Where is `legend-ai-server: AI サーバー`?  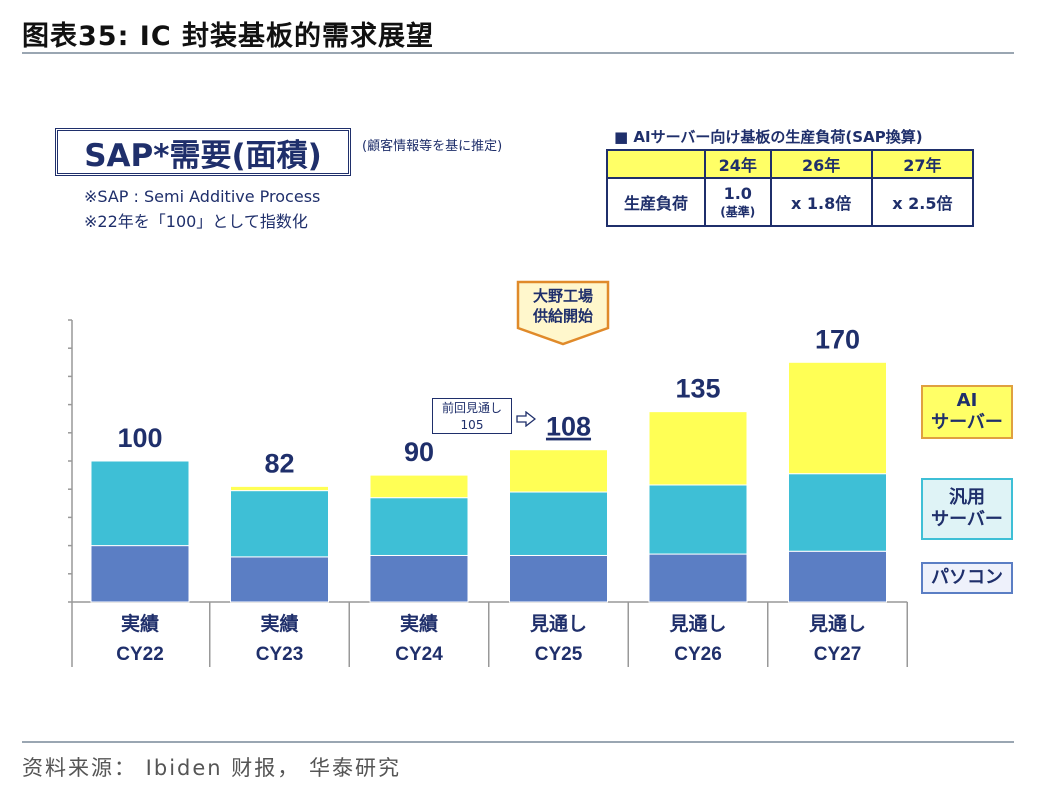 legend-ai-server: AI サーバー is located at coordinates (967, 412).